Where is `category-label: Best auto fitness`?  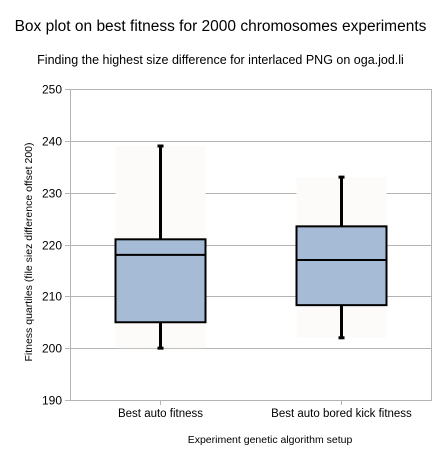
category-label: Best auto fitness is located at coordinates (160, 414).